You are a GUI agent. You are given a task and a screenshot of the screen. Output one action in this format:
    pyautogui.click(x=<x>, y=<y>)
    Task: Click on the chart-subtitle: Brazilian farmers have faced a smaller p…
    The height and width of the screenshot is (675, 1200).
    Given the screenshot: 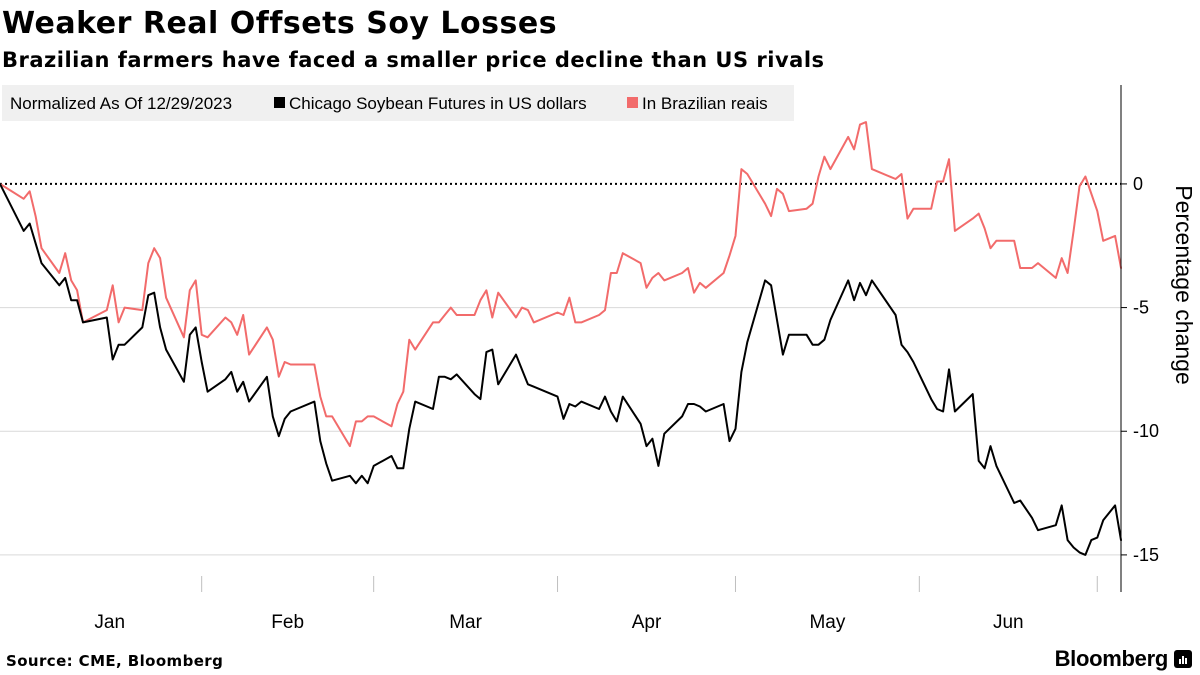 What is the action you would take?
    pyautogui.click(x=413, y=60)
    